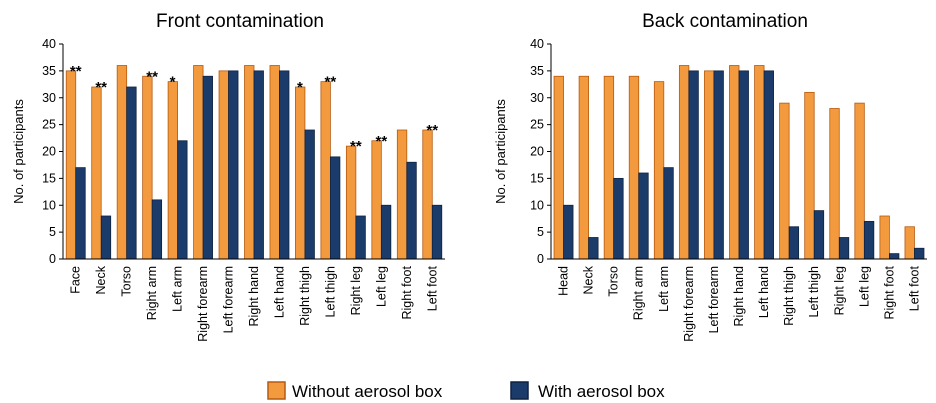 The image size is (936, 403). I want to click on y-axis-label: No. of participants, so click(18, 151).